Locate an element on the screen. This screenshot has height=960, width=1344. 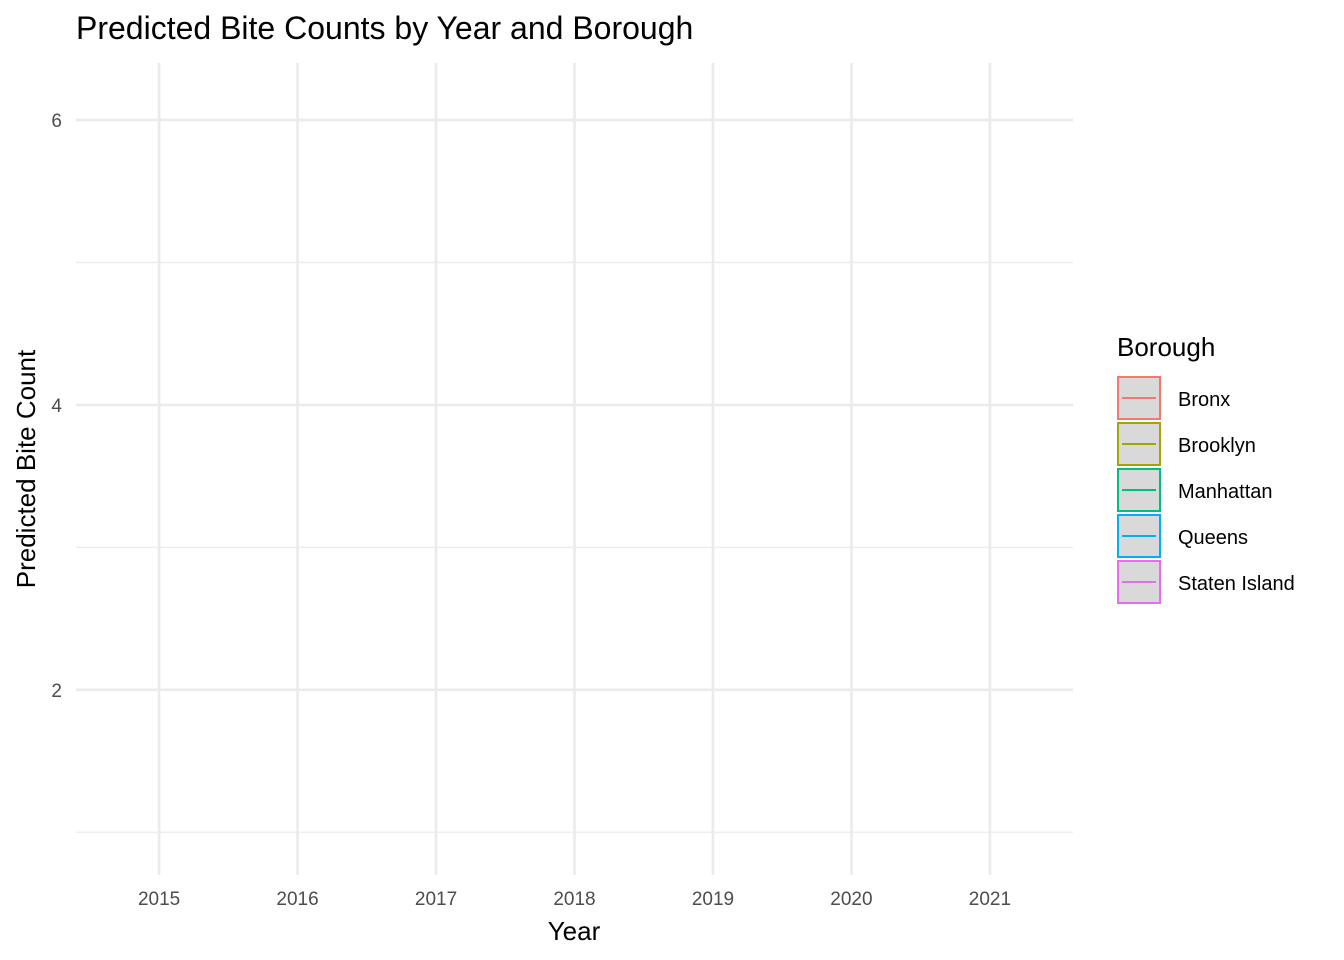
legend-label: Bronx is located at coordinates (1204, 400).